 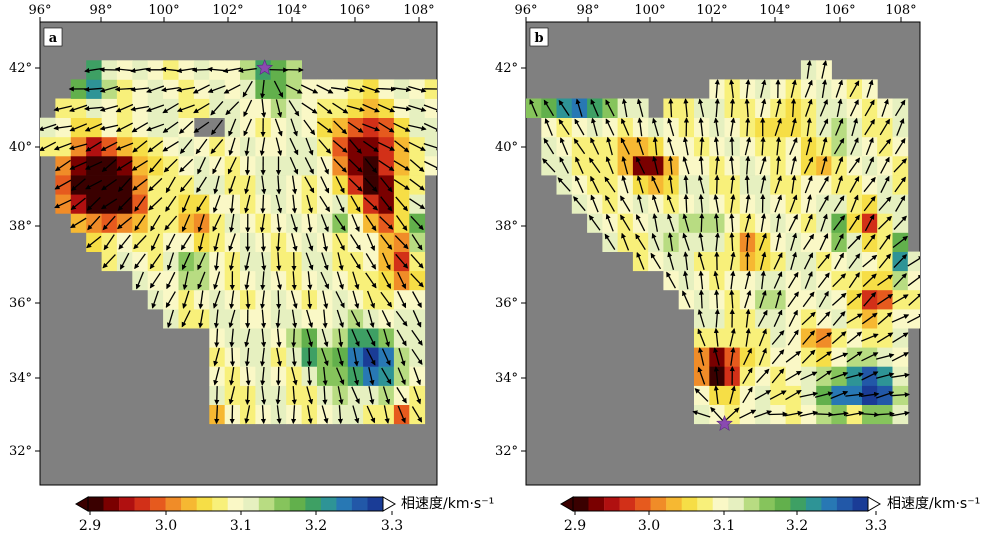 I want to click on station-star-icon, so click(x=724, y=422).